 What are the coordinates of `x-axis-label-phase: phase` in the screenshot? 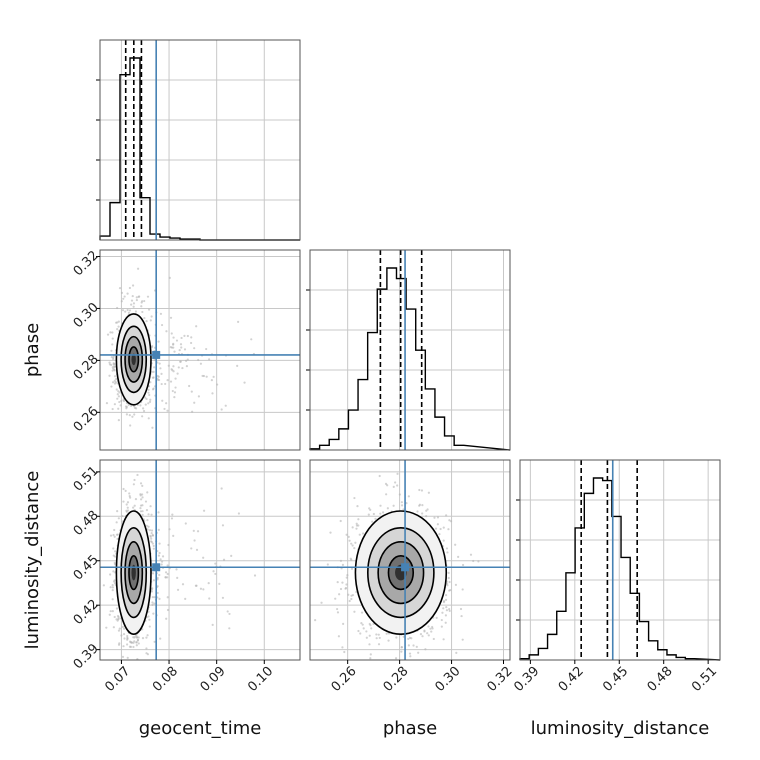 It's located at (410, 728).